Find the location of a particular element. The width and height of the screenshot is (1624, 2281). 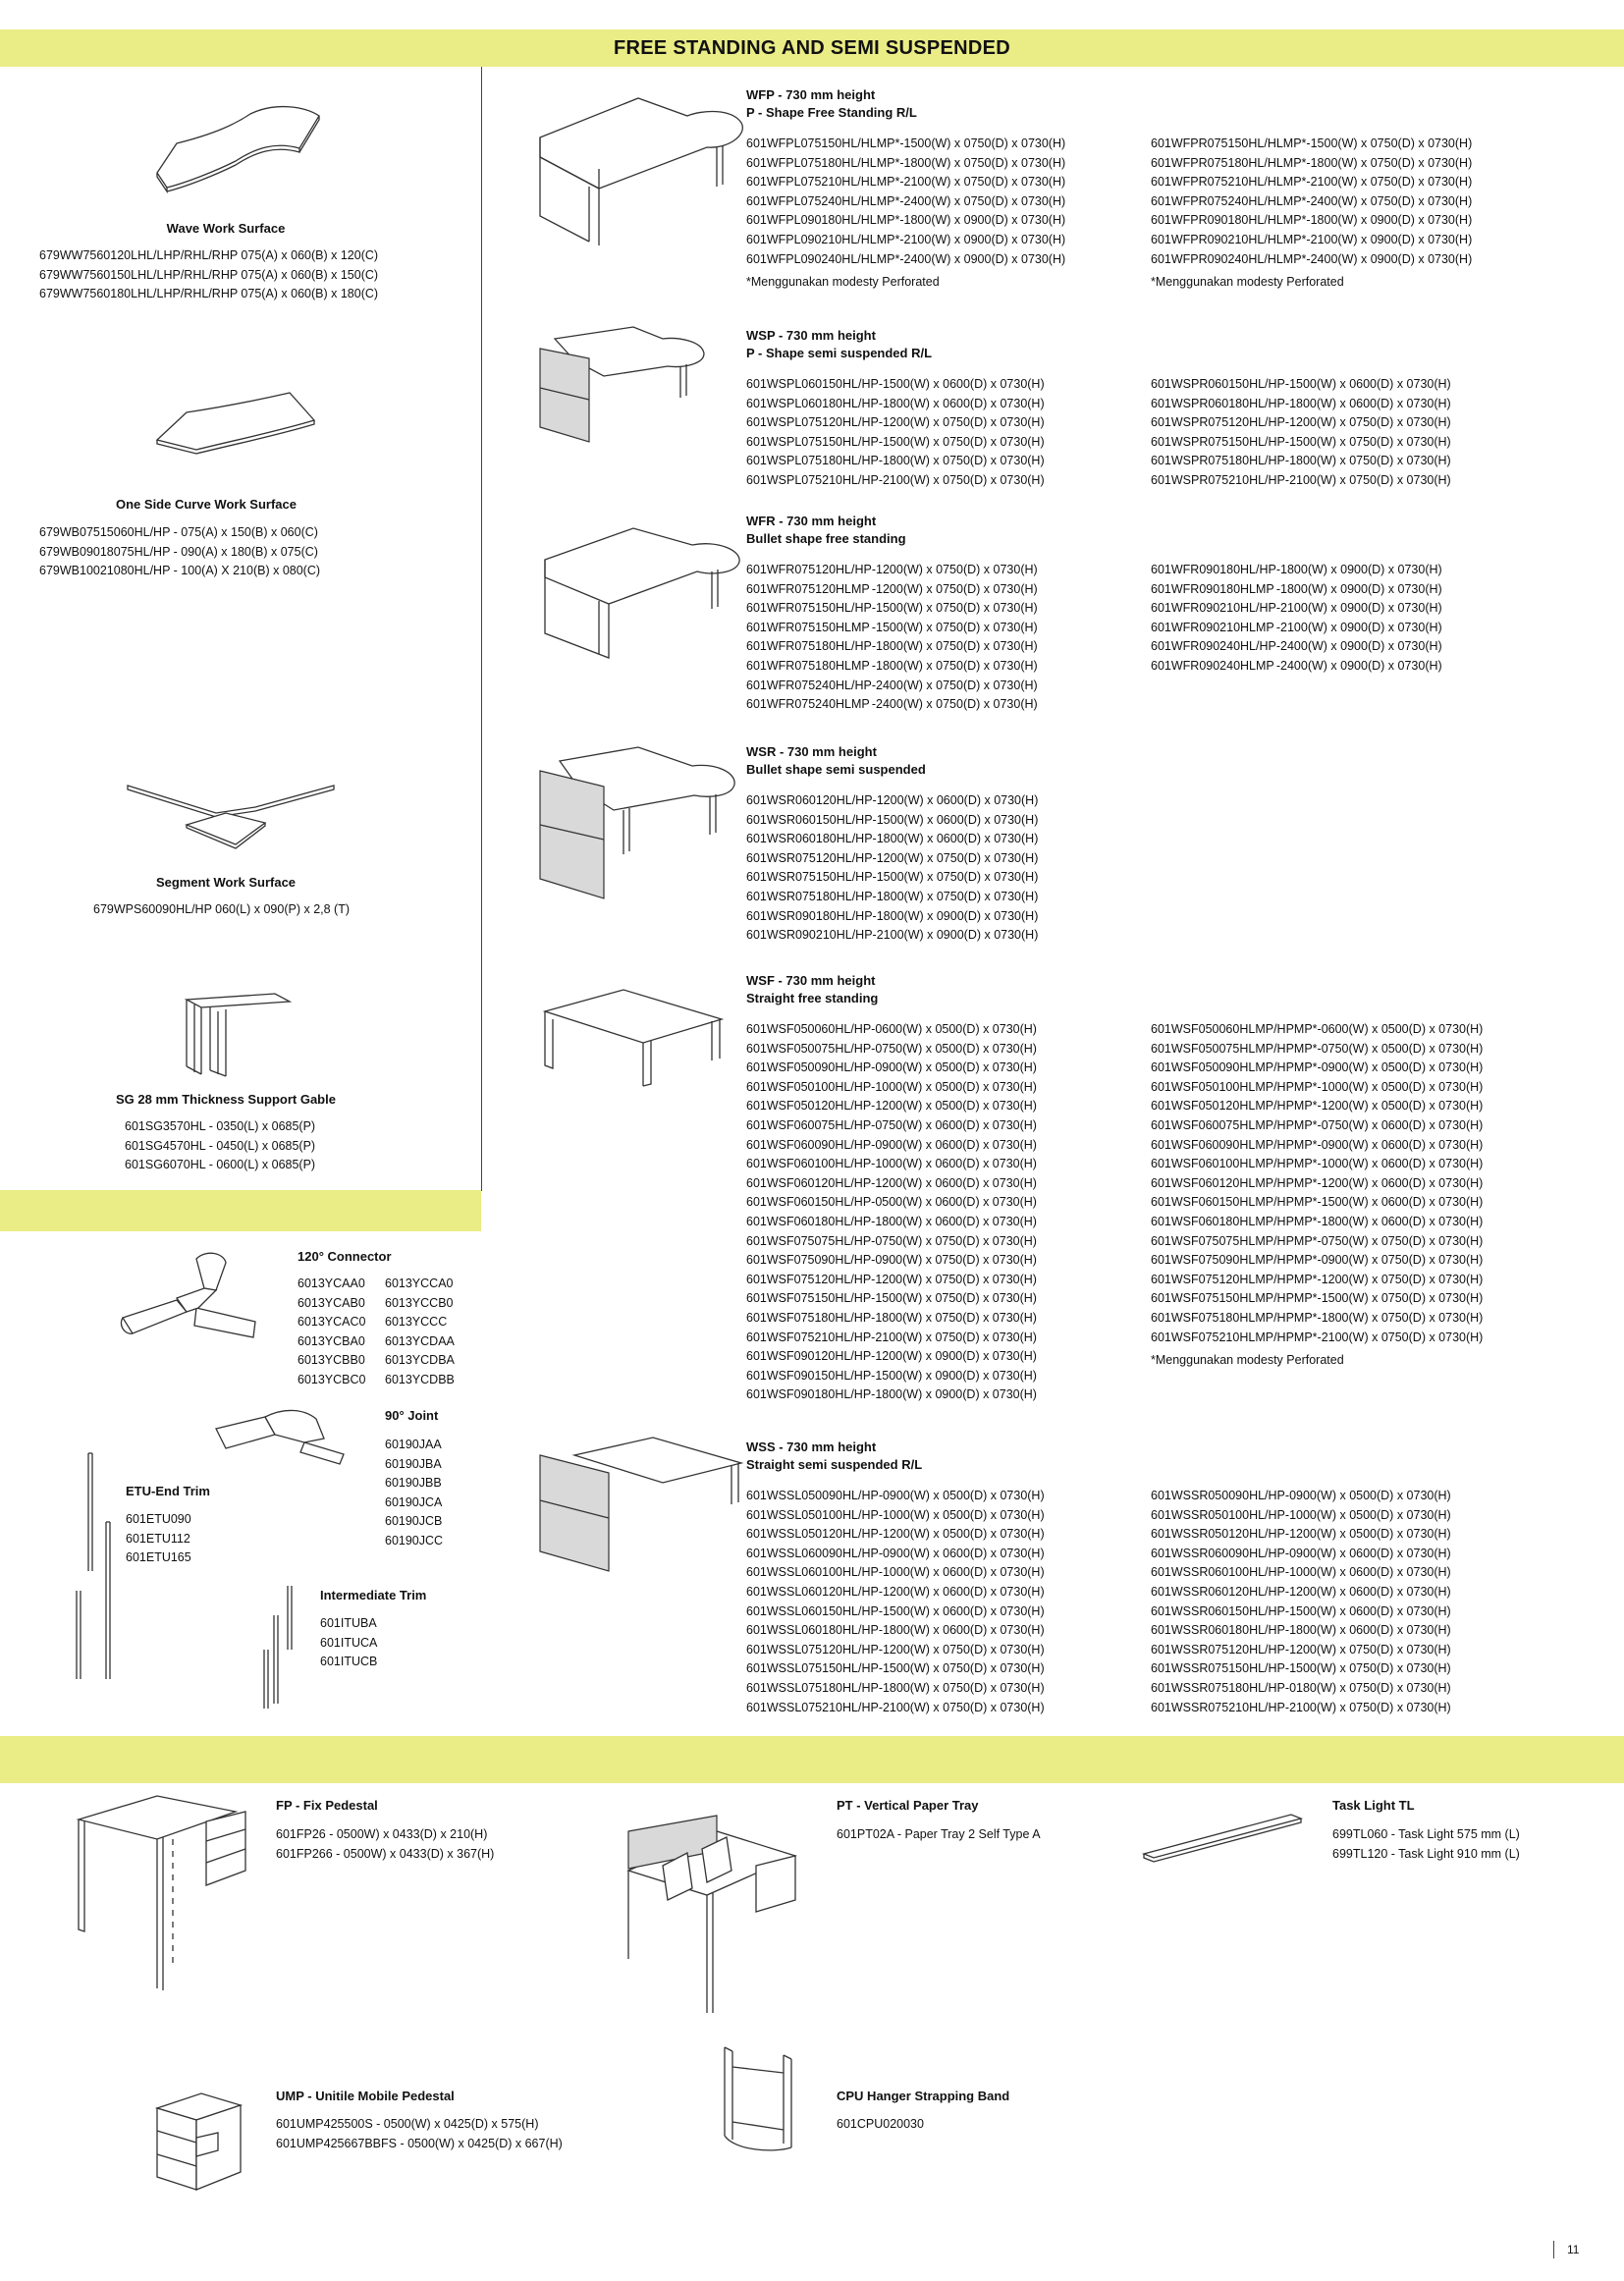

product-dimensions: 0900(W) x 0500(D) x 0730(H) is located at coordinates (1370, 1495).